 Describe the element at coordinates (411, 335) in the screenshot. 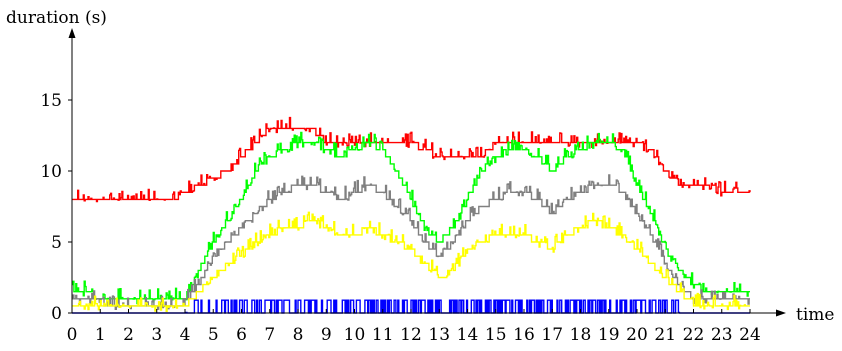

I see `x-tick-label: 12` at that location.